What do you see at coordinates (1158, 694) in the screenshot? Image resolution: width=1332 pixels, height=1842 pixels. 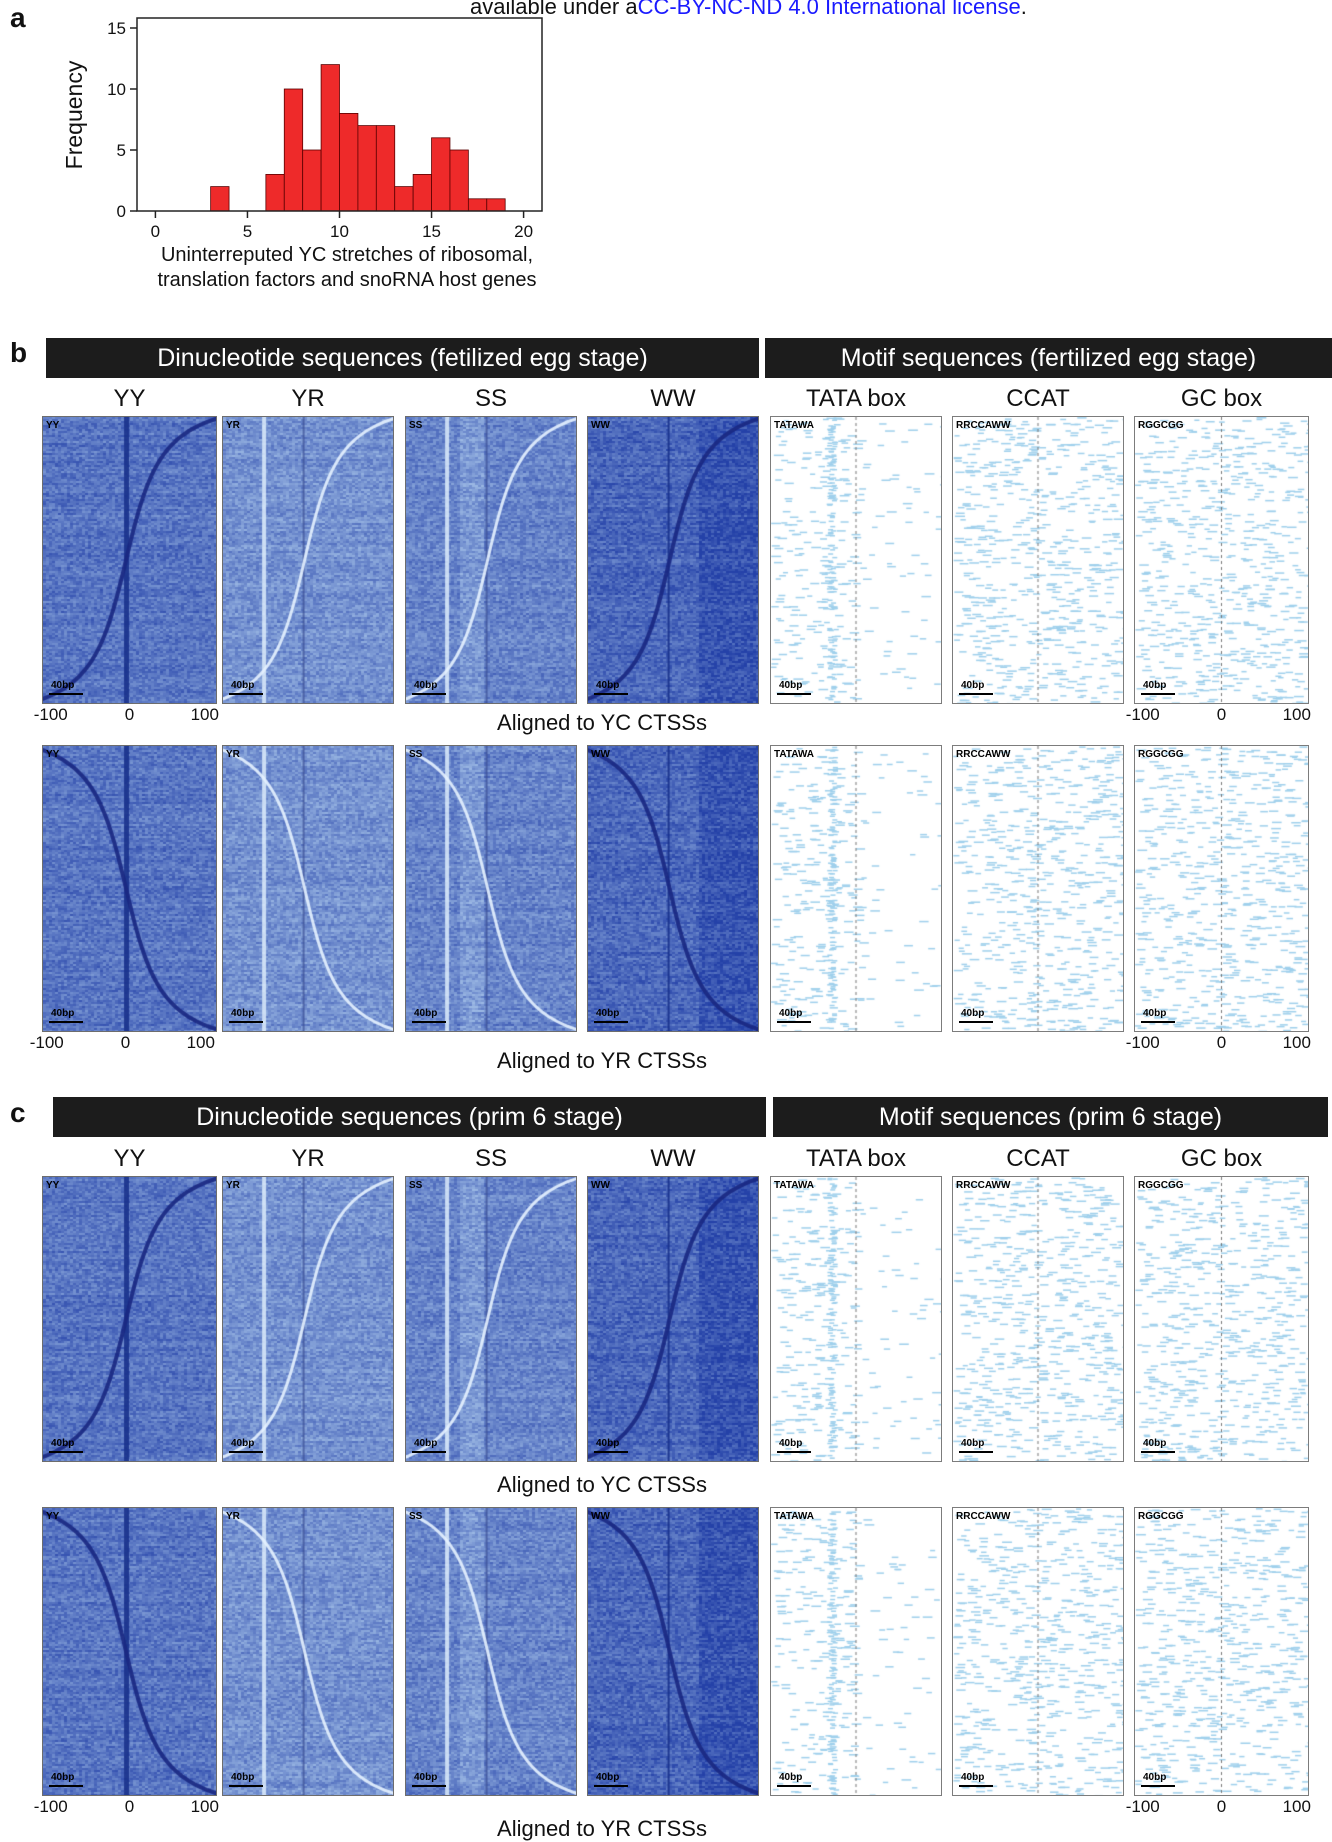 I see `b-row1-scale-bar-rggcgg` at bounding box center [1158, 694].